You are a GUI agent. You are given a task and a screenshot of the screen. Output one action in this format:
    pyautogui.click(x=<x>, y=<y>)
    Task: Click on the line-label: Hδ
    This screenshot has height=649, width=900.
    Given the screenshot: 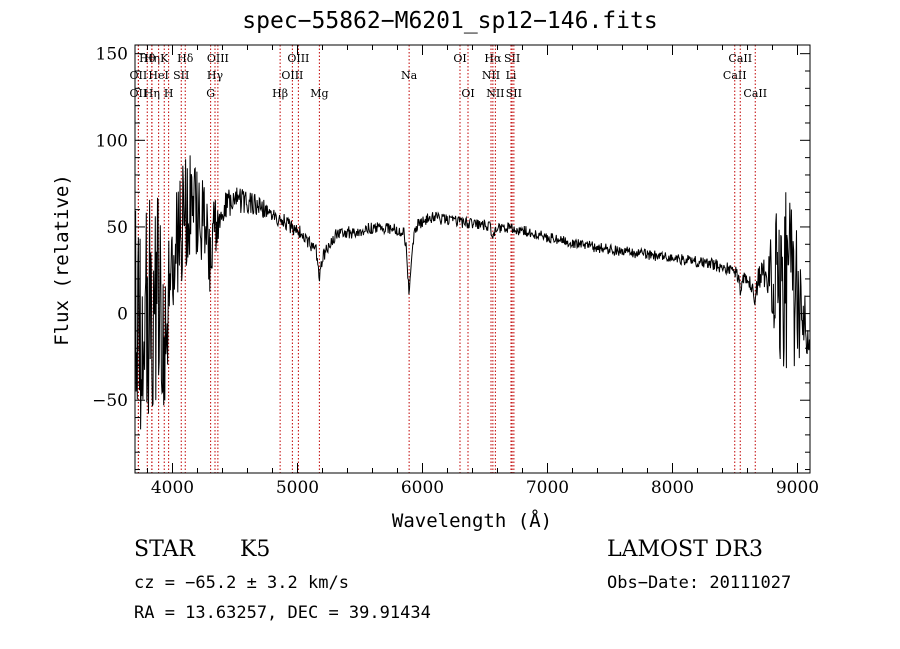 What is the action you would take?
    pyautogui.click(x=185, y=58)
    